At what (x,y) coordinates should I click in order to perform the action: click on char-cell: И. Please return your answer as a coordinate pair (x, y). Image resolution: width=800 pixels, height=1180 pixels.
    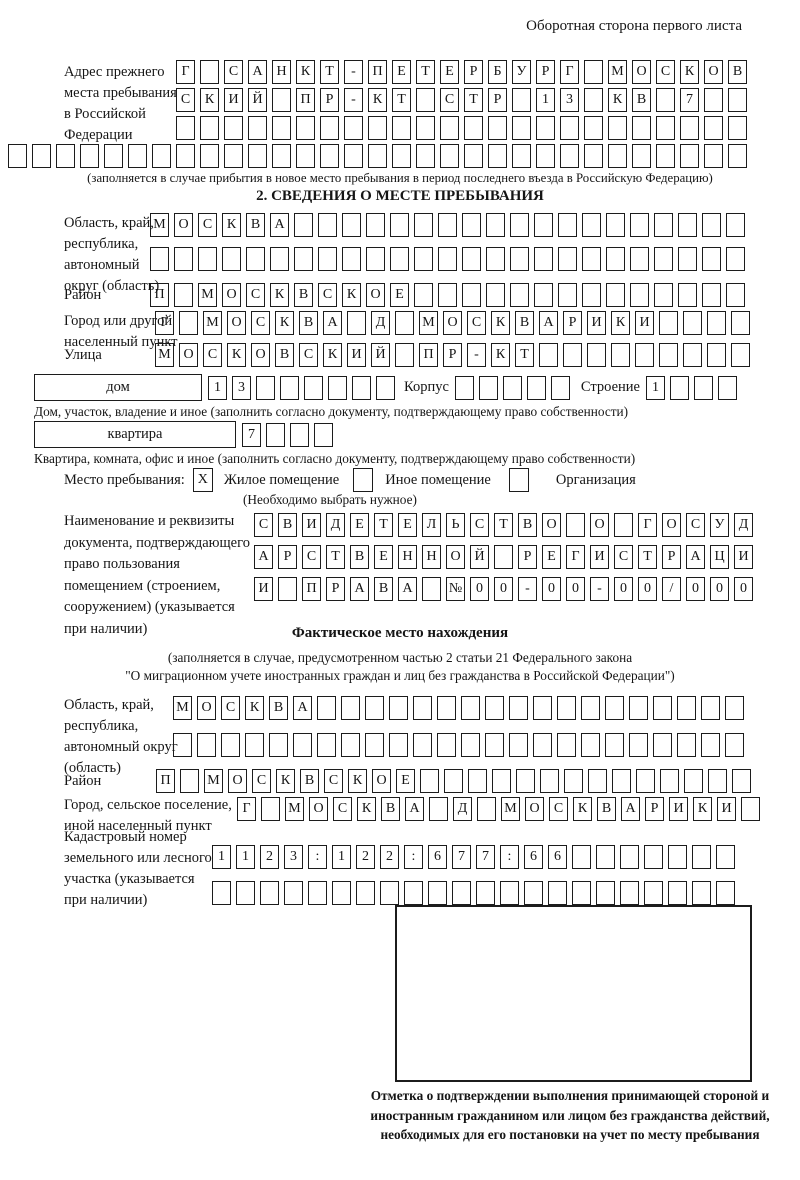
    Looking at the image, I should click on (311, 525).